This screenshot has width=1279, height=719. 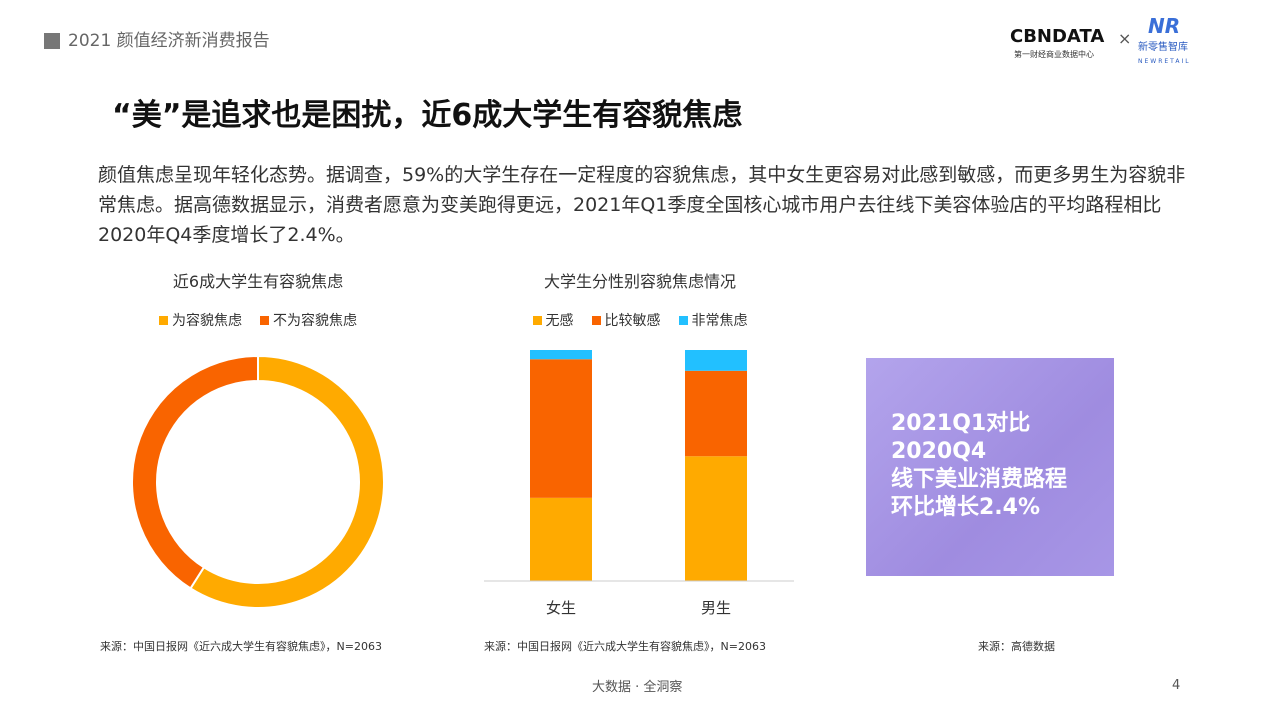 I want to click on donut-legend: 为容貌焦虑 不为容貌焦虑, so click(x=258, y=321).